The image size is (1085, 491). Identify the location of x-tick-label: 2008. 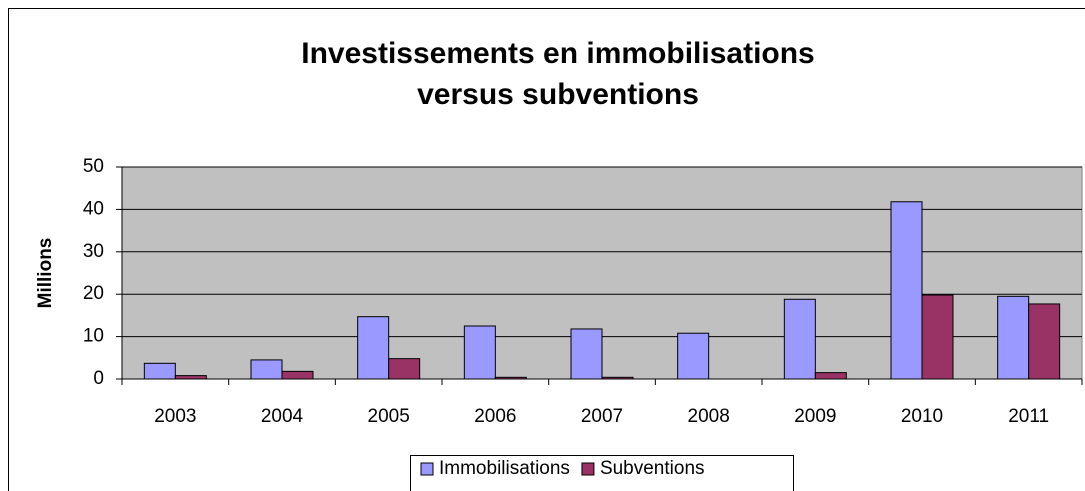
(709, 416).